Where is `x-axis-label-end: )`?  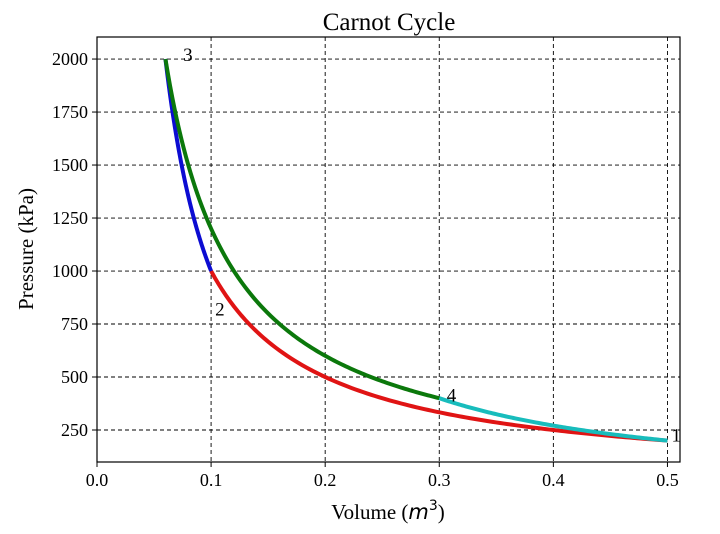
x-axis-label-end: ) is located at coordinates (441, 512).